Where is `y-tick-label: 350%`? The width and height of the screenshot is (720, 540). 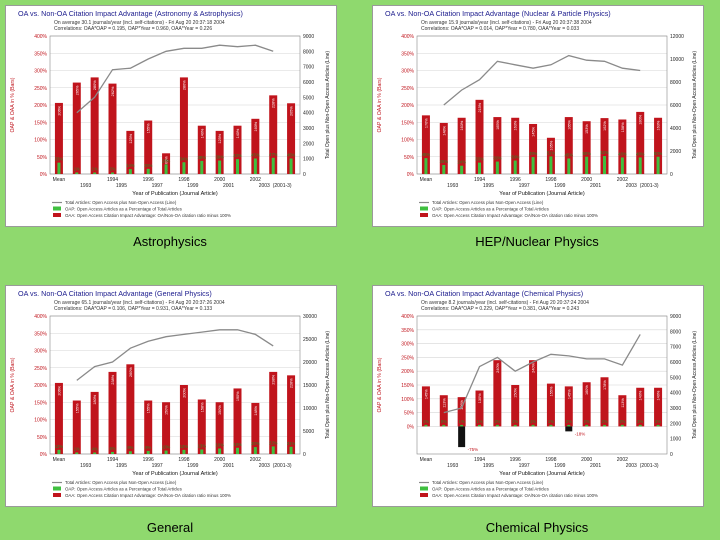 y-tick-label: 350% is located at coordinates (407, 331).